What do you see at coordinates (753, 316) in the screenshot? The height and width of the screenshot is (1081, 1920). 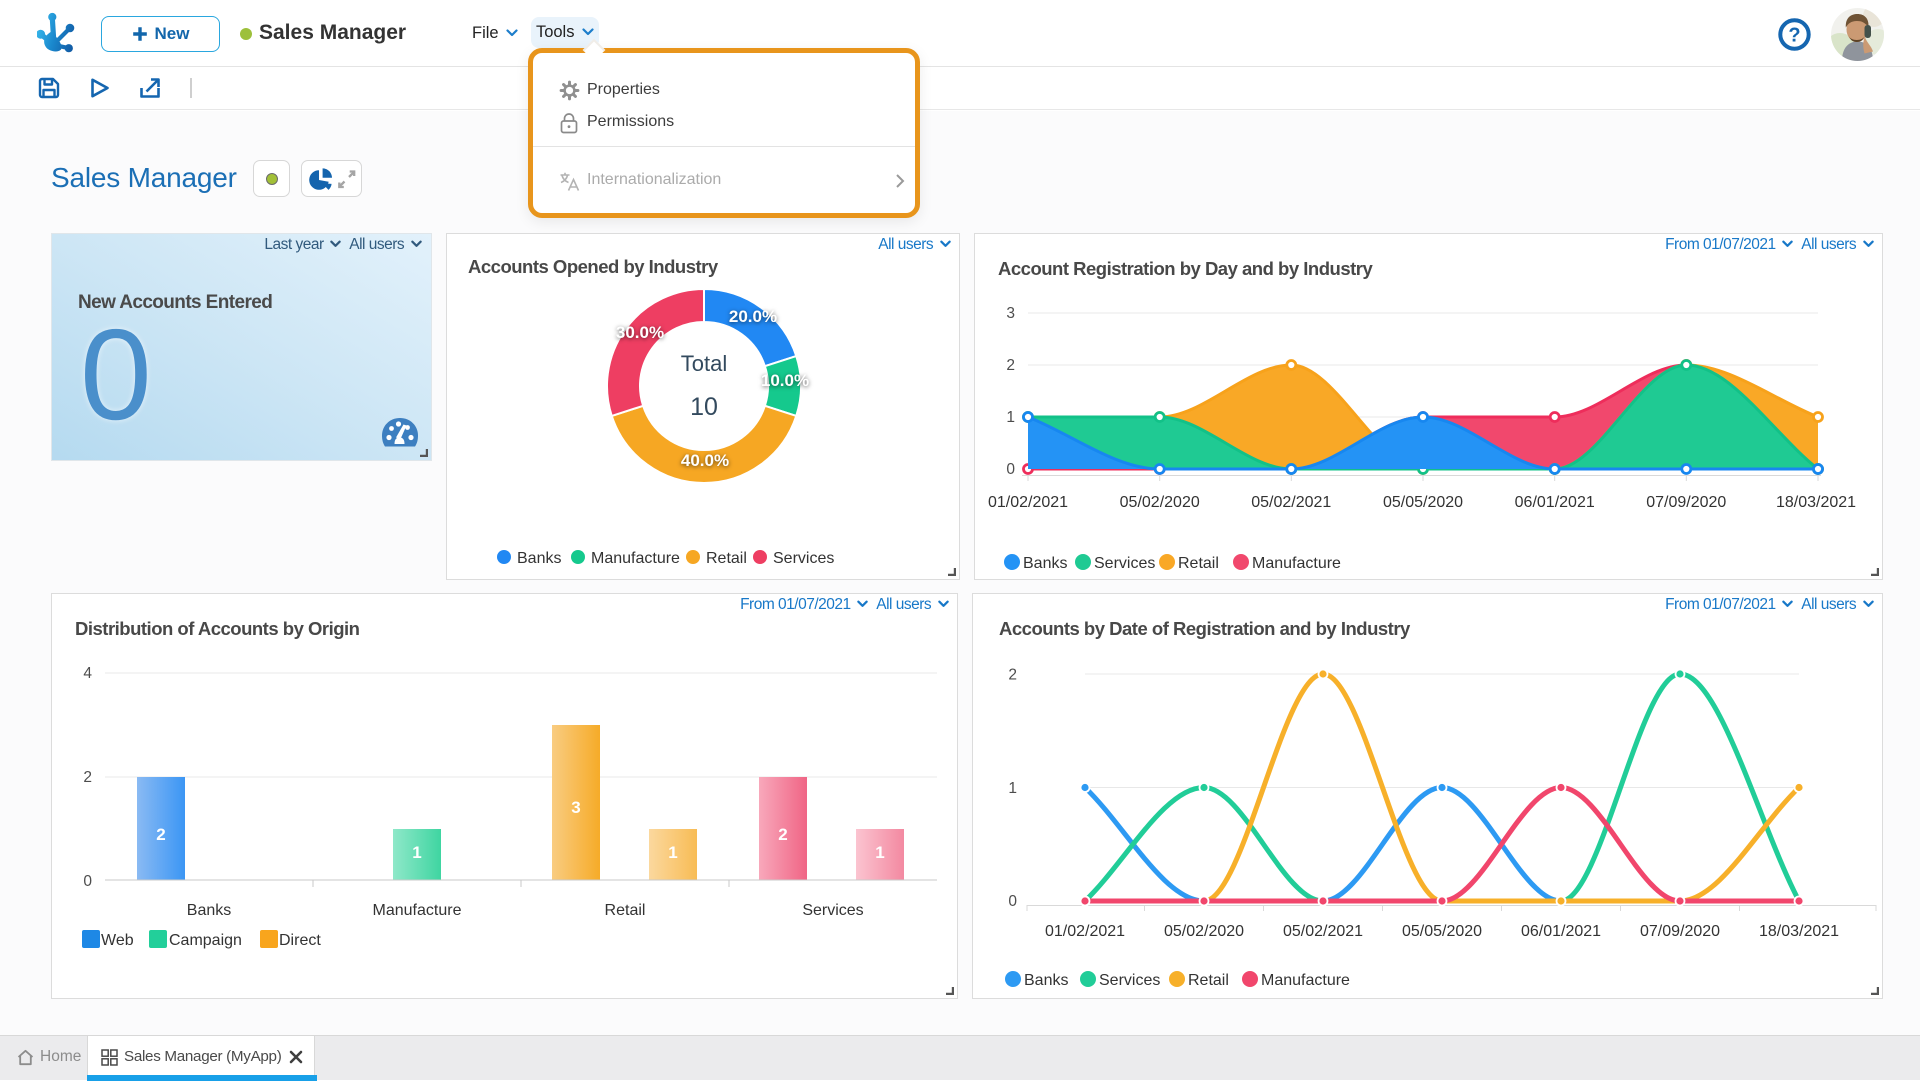 I see `svg-text: 20.0%` at bounding box center [753, 316].